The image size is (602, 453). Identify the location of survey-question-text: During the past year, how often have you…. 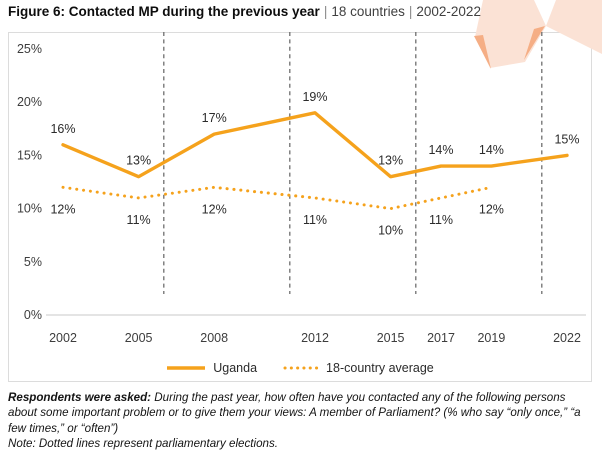
(294, 413).